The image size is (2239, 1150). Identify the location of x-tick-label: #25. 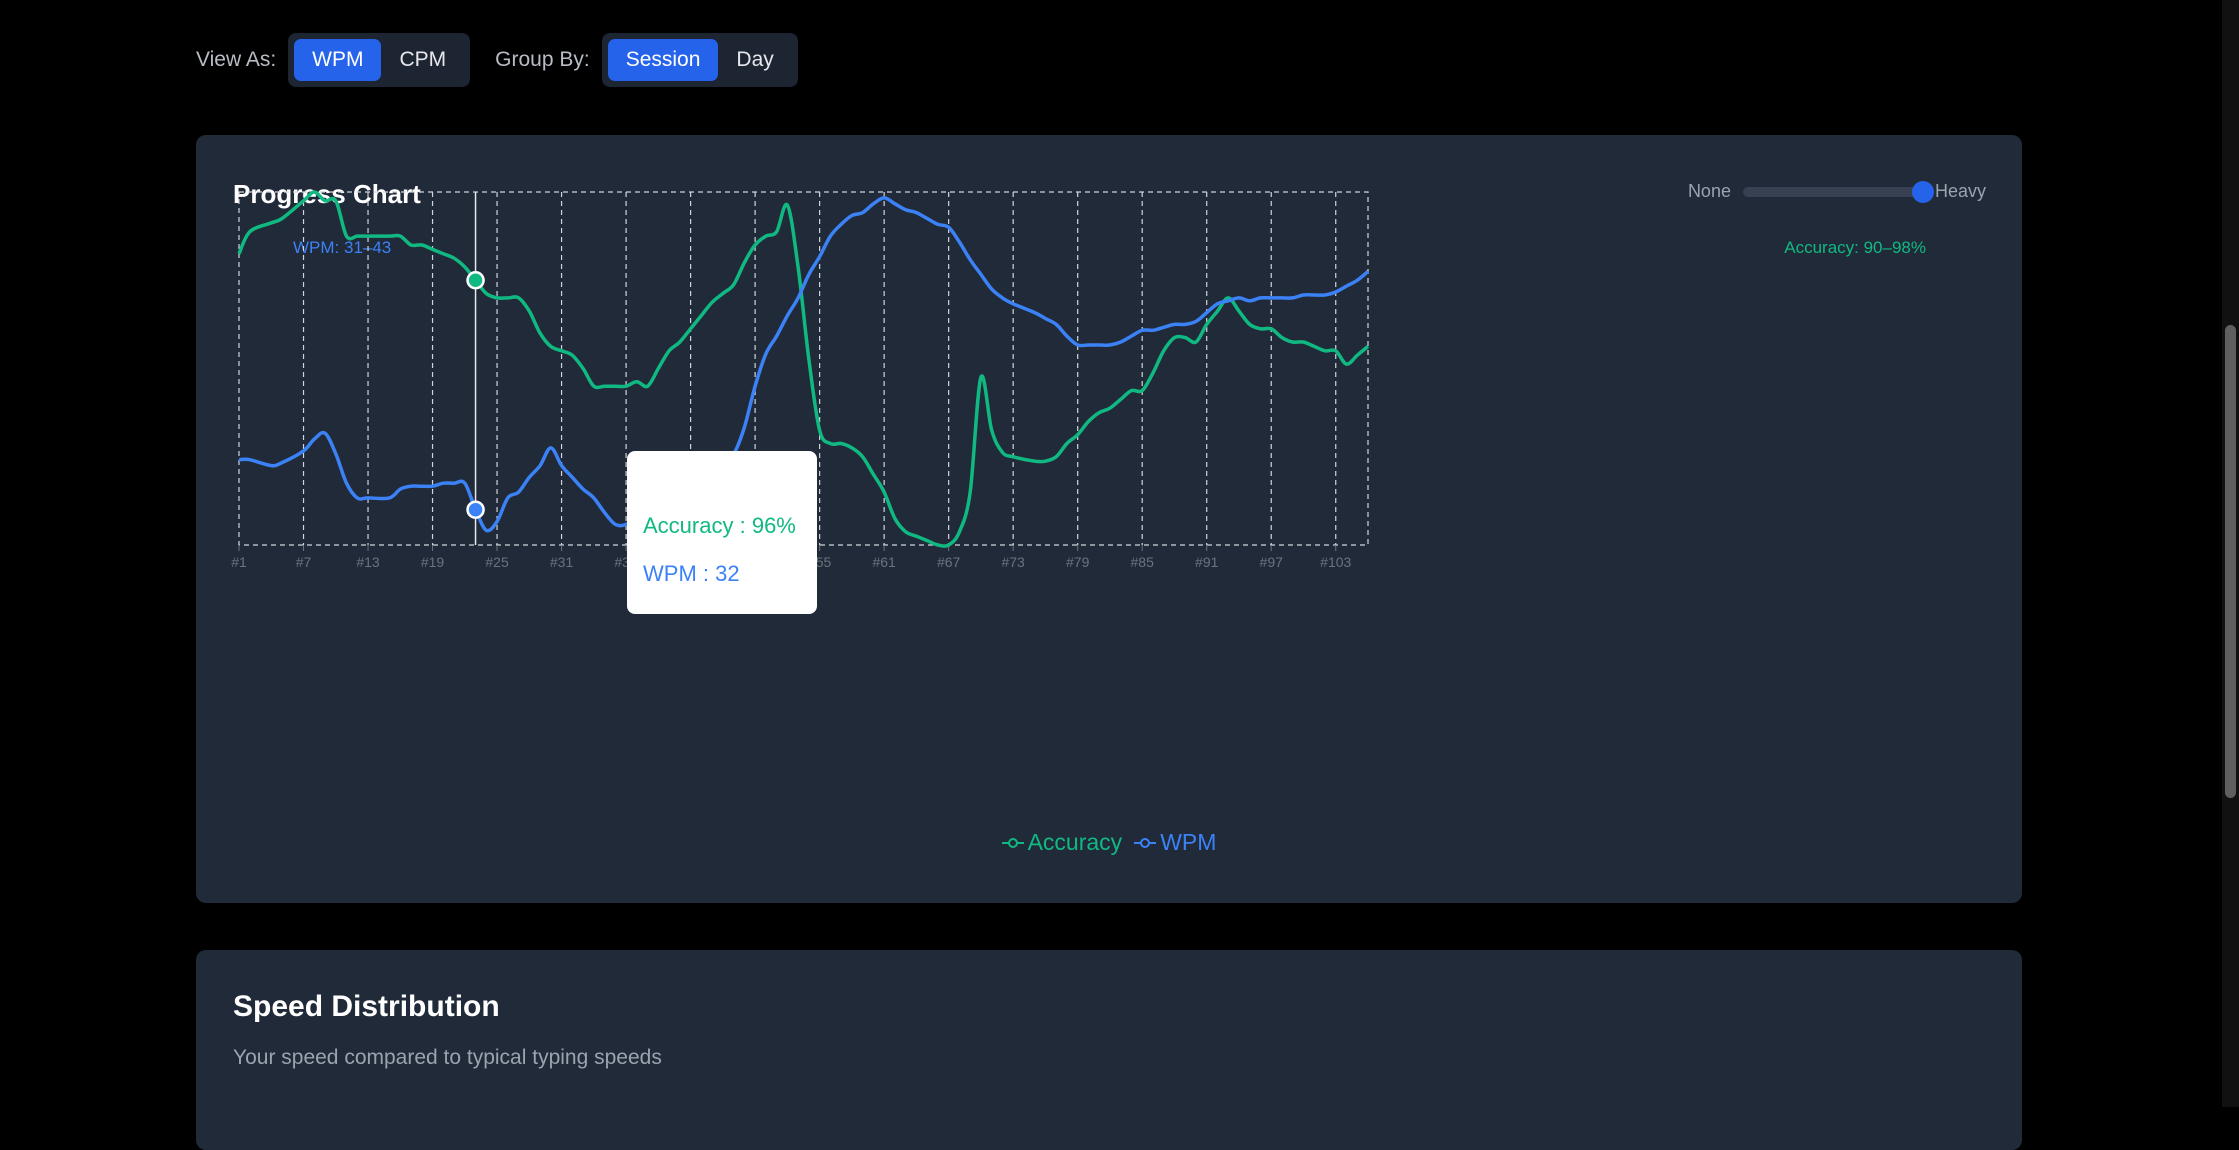
(497, 562).